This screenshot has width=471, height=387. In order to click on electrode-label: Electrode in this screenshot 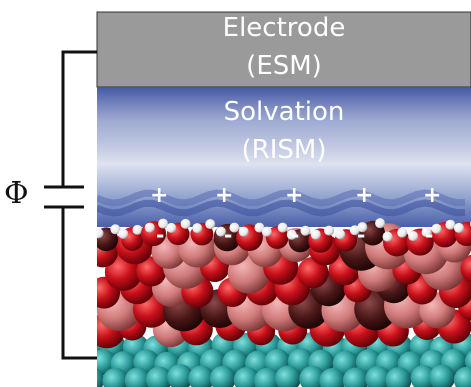, I will do `click(284, 28)`.